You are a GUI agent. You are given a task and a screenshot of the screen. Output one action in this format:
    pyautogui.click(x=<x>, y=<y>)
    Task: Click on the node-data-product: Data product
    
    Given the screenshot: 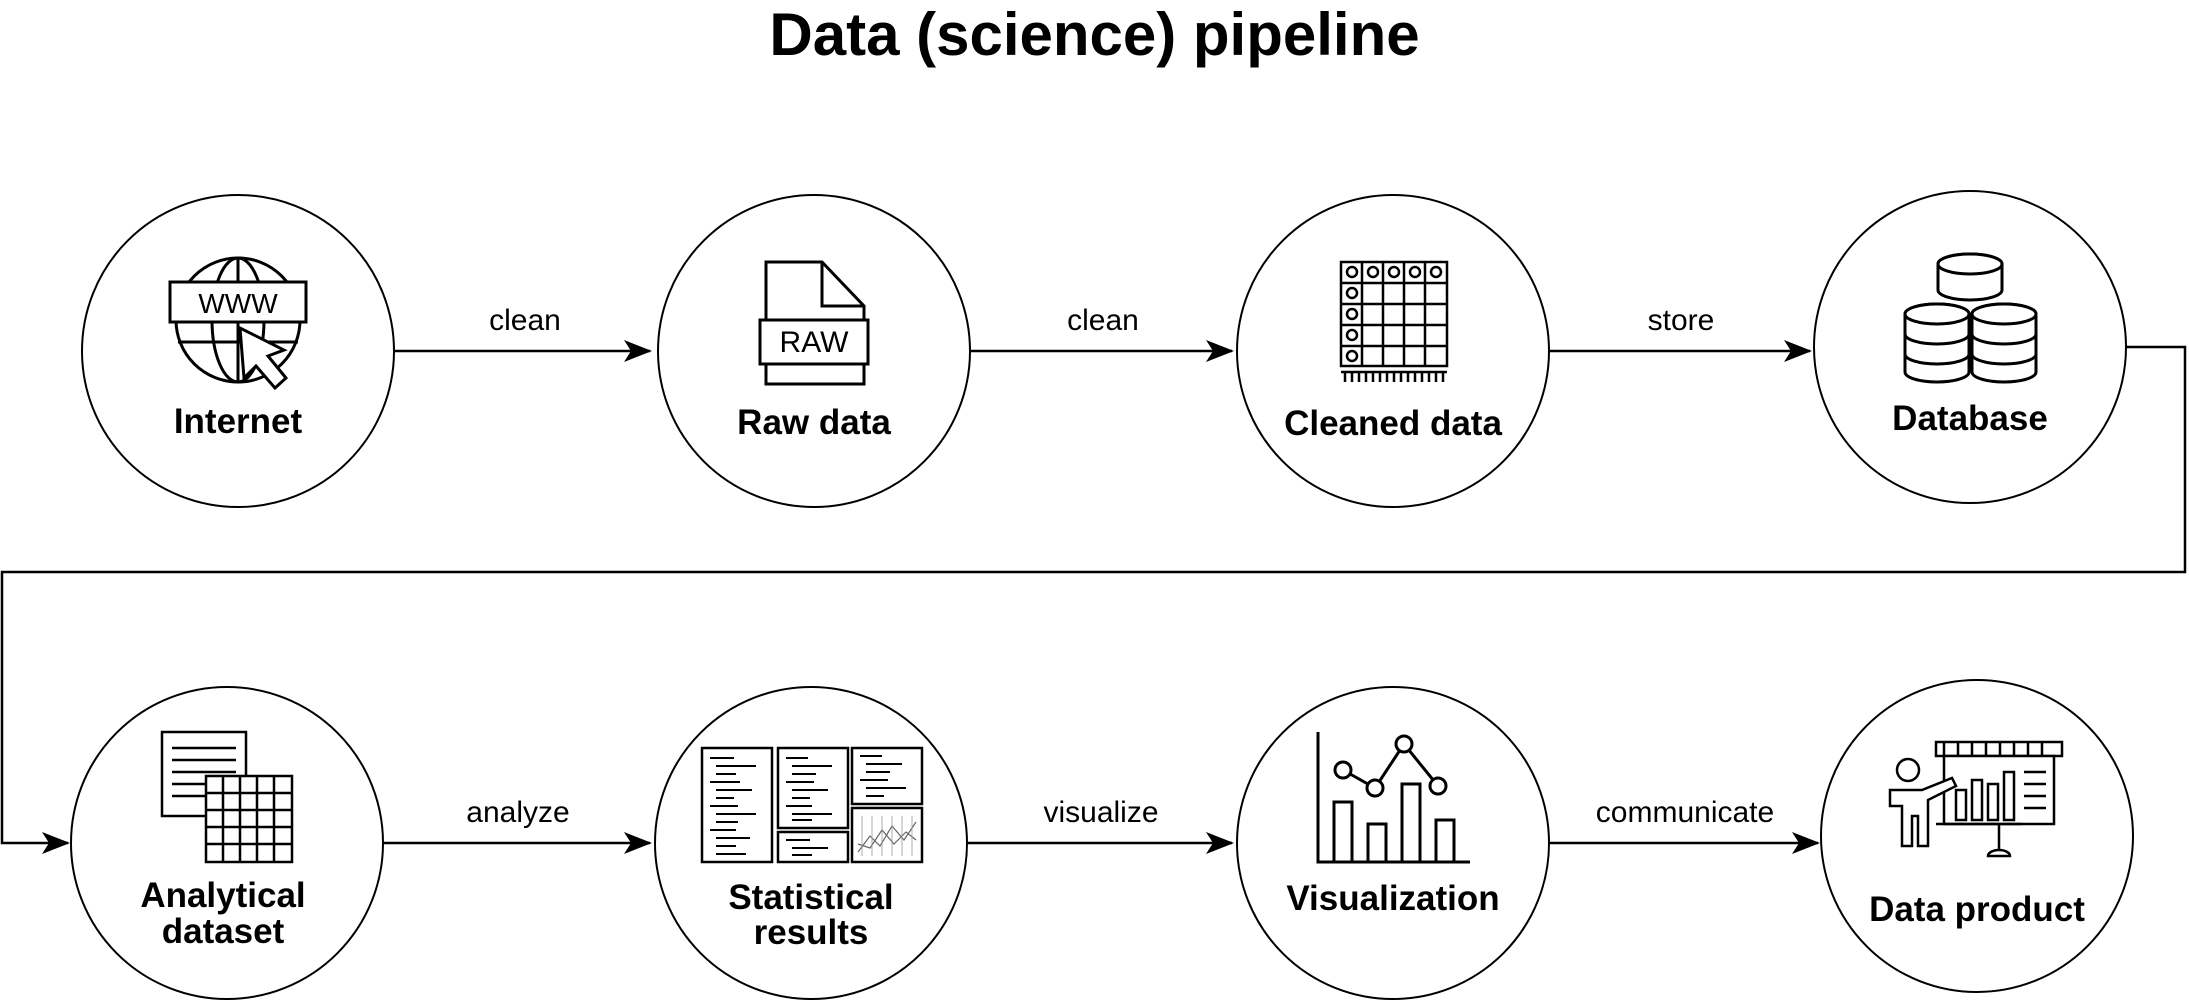 What is the action you would take?
    pyautogui.click(x=1977, y=836)
    